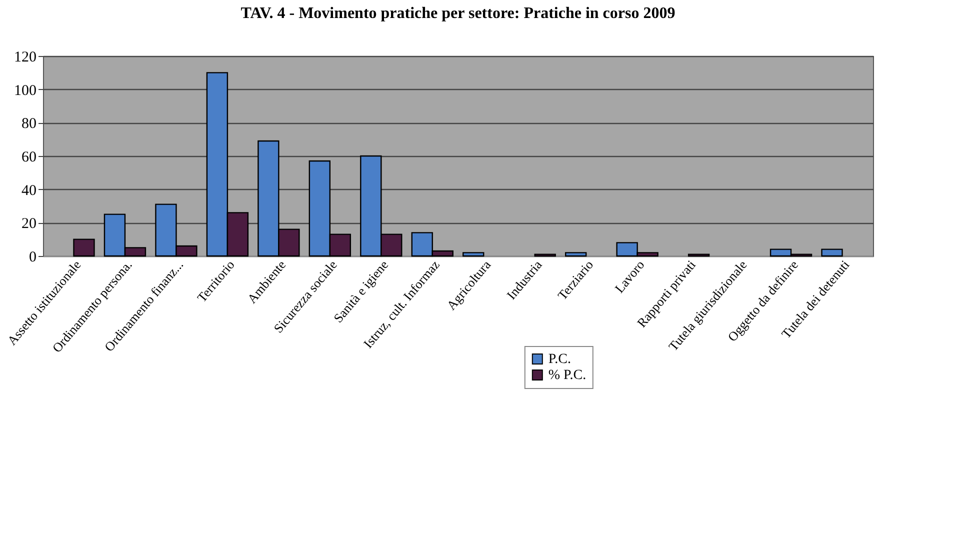 This screenshot has width=961, height=543. What do you see at coordinates (25, 58) in the screenshot?
I see `y-tick-label: 120` at bounding box center [25, 58].